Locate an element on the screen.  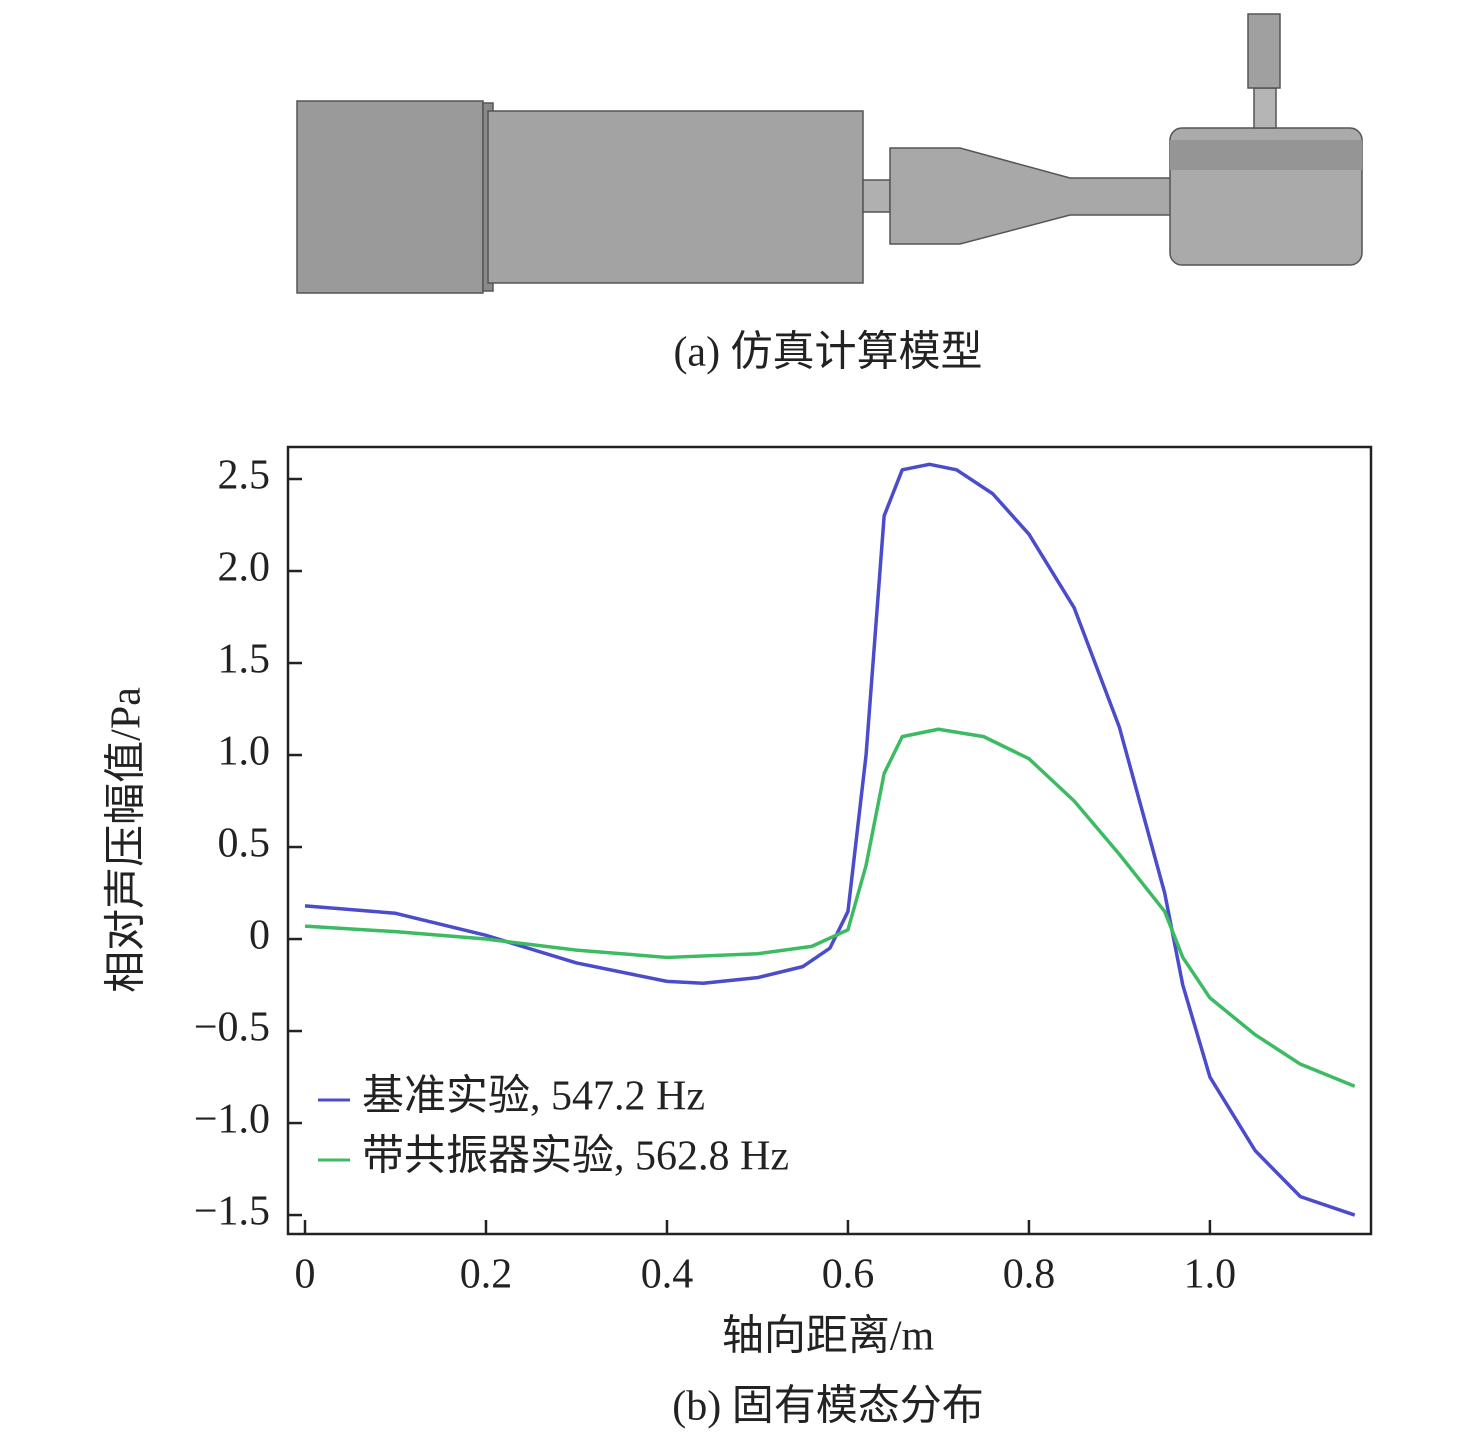
x-tick-label: 0.8 is located at coordinates (1029, 1275).